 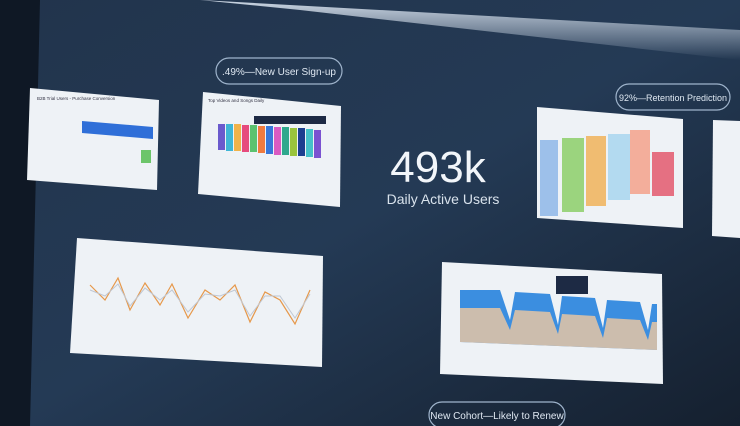 I want to click on panel-title: Top Videos and Songs Daily, so click(x=236, y=100).